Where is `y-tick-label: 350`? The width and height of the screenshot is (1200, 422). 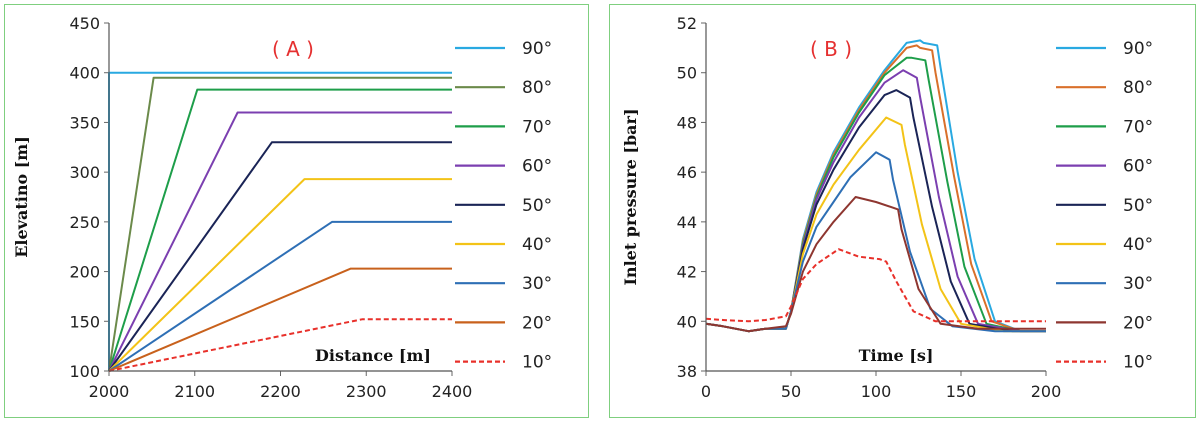
y-tick-label: 350 is located at coordinates (84, 122).